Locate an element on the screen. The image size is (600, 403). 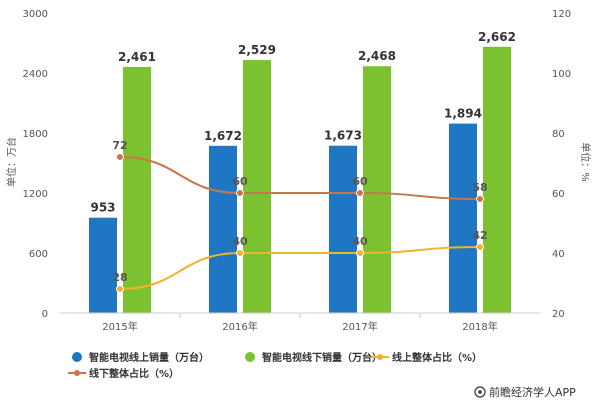
line-value-label: 28 is located at coordinates (119, 277).